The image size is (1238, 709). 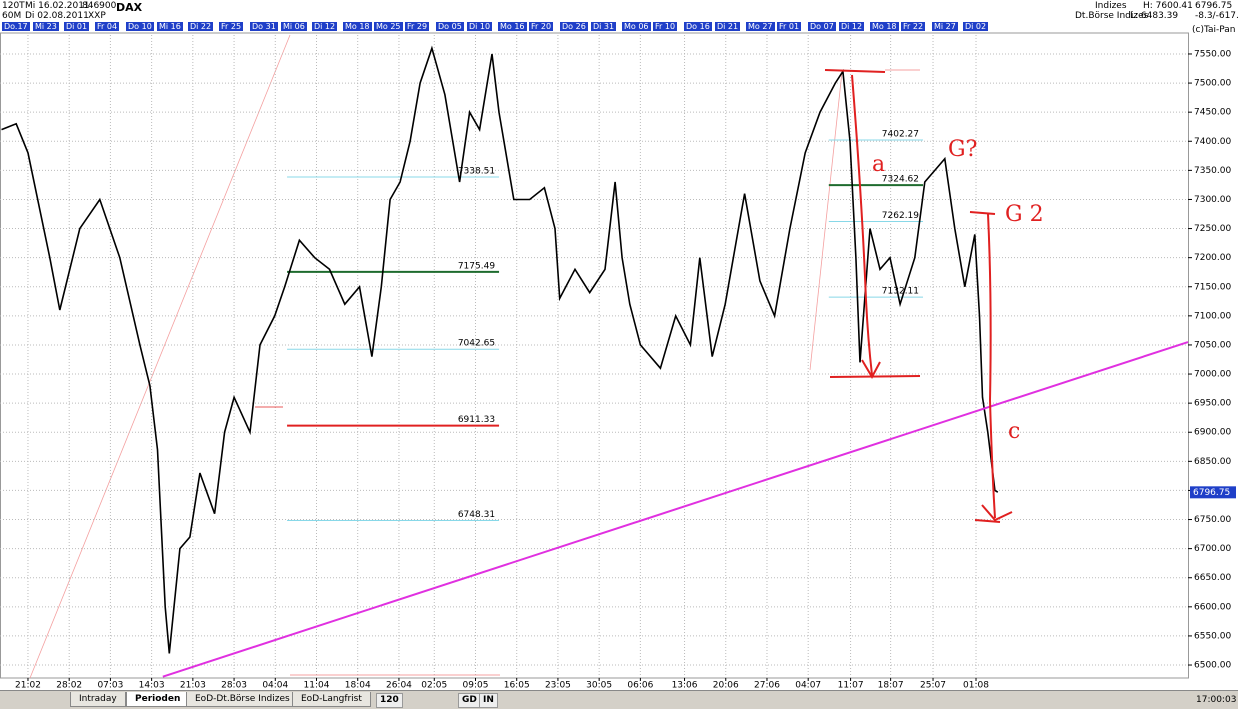 What do you see at coordinates (234, 686) in the screenshot?
I see `x-tick-label: 28:03` at bounding box center [234, 686].